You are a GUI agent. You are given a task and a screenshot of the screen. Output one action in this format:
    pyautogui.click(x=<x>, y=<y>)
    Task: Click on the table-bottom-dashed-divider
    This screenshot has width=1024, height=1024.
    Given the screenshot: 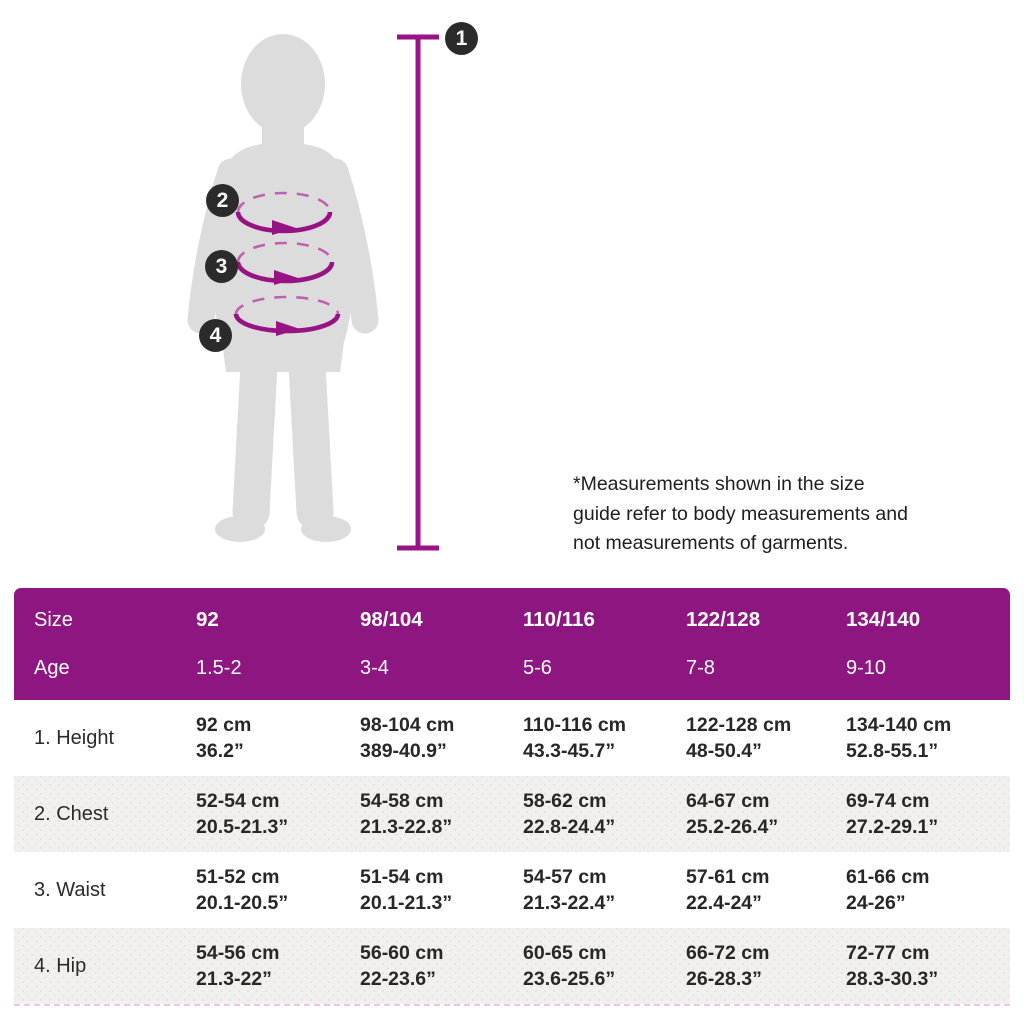 What is the action you would take?
    pyautogui.click(x=512, y=1005)
    